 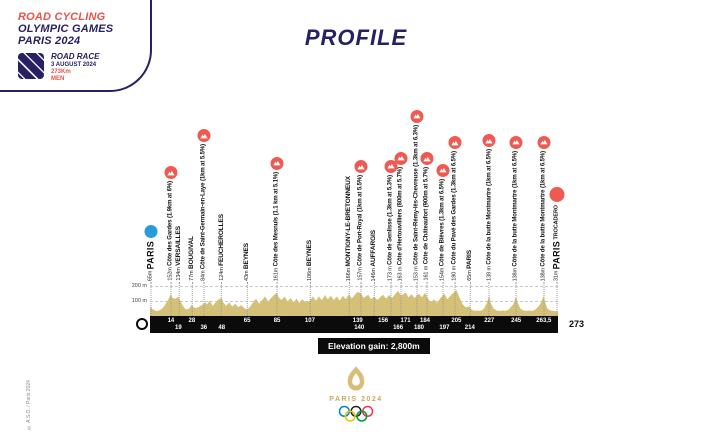 What do you see at coordinates (277, 321) in the screenshot?
I see `km-tick: 85` at bounding box center [277, 321].